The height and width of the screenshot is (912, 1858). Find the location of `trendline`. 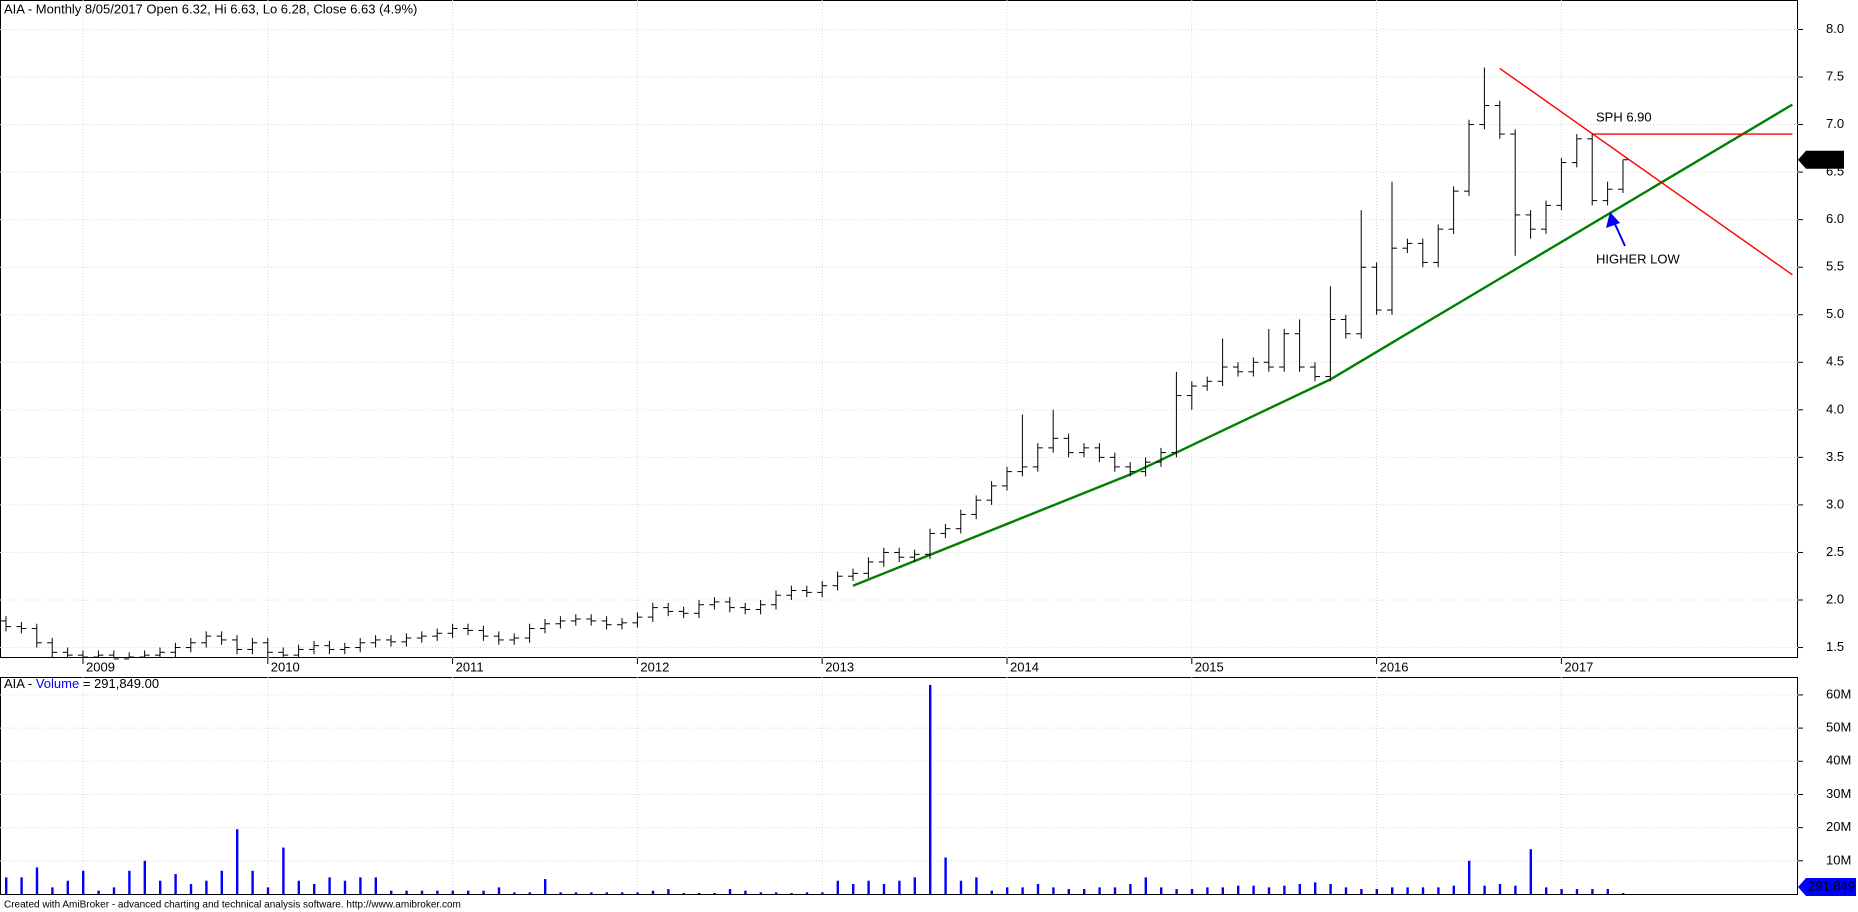

trendline is located at coordinates (1646, 171).